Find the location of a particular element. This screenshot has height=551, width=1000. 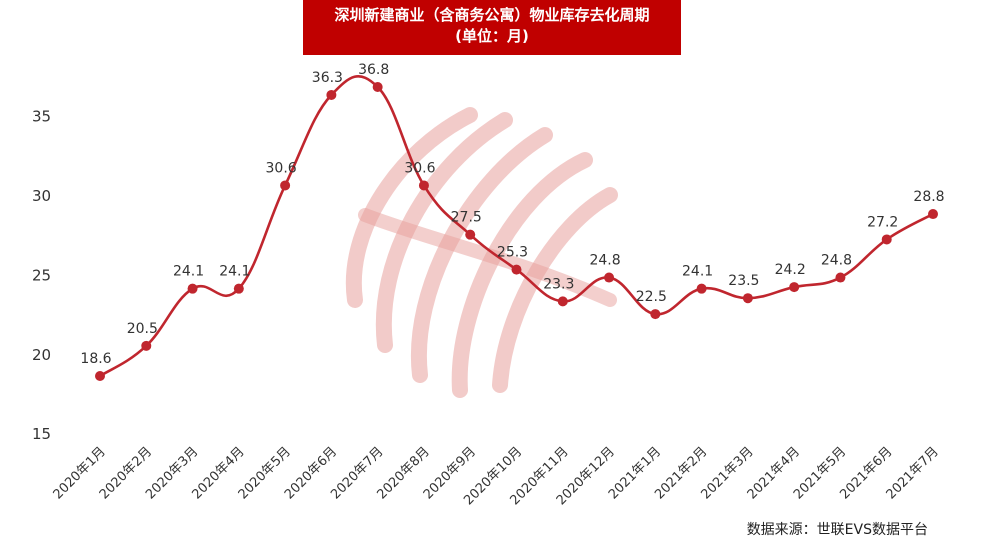

y-tick-label: 15 is located at coordinates (41, 434).